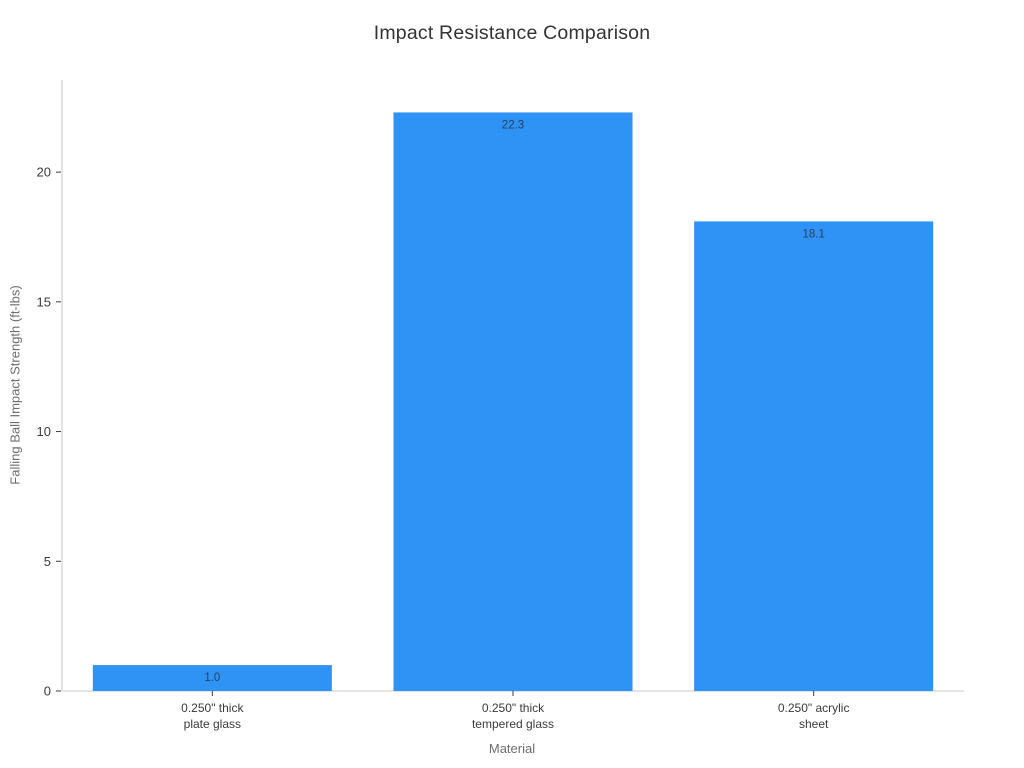 This screenshot has height=768, width=1024. Describe the element at coordinates (212, 716) in the screenshot. I see `x-category-label: 0.250" thick plate glass` at that location.